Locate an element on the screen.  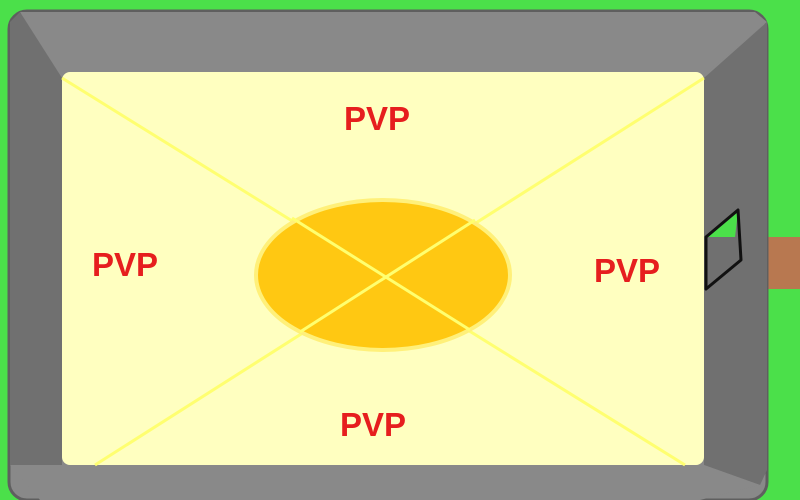
zone-label-left: PVP is located at coordinates (125, 264).